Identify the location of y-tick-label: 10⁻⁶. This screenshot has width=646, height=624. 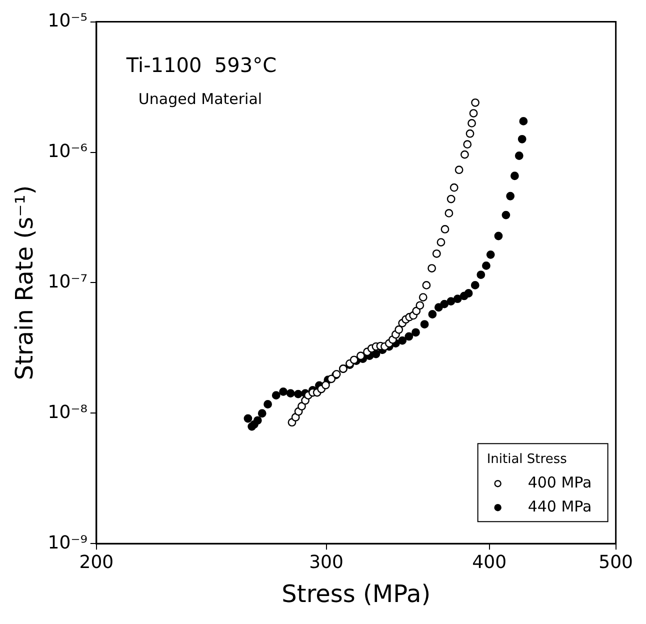
(68, 151).